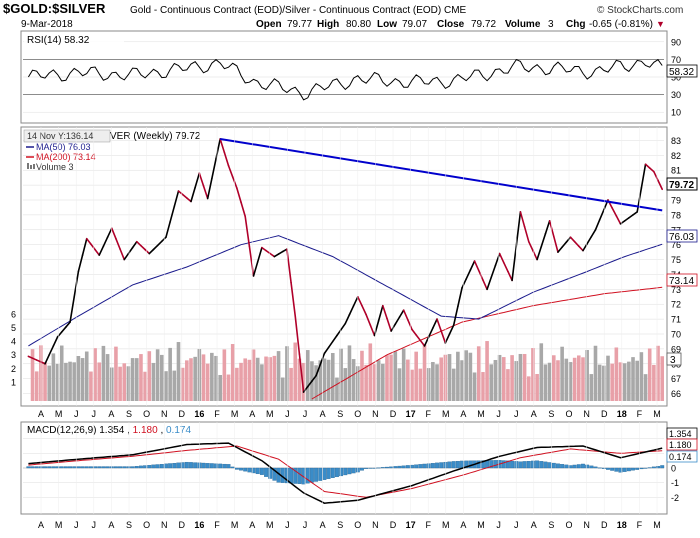  What do you see at coordinates (47, 24) in the screenshot?
I see `chart-date: 9-Mar-2018` at bounding box center [47, 24].